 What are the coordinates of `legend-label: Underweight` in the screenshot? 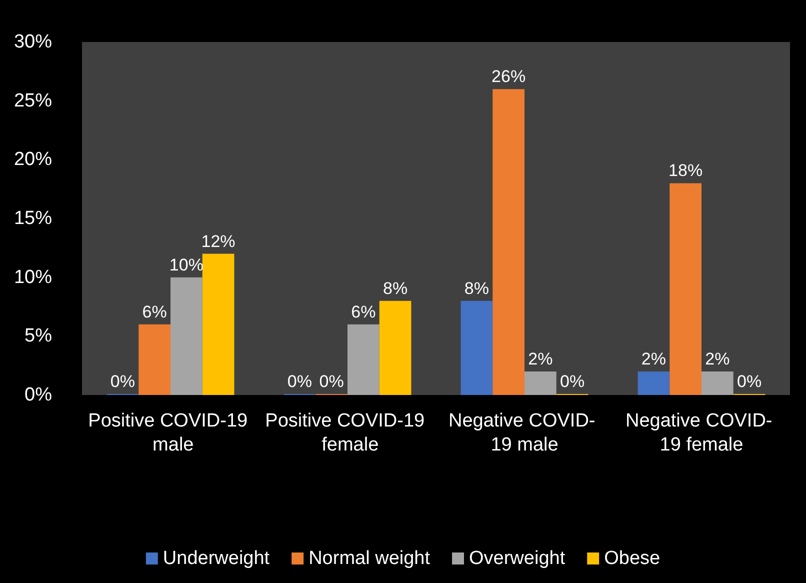 It's located at (216, 558).